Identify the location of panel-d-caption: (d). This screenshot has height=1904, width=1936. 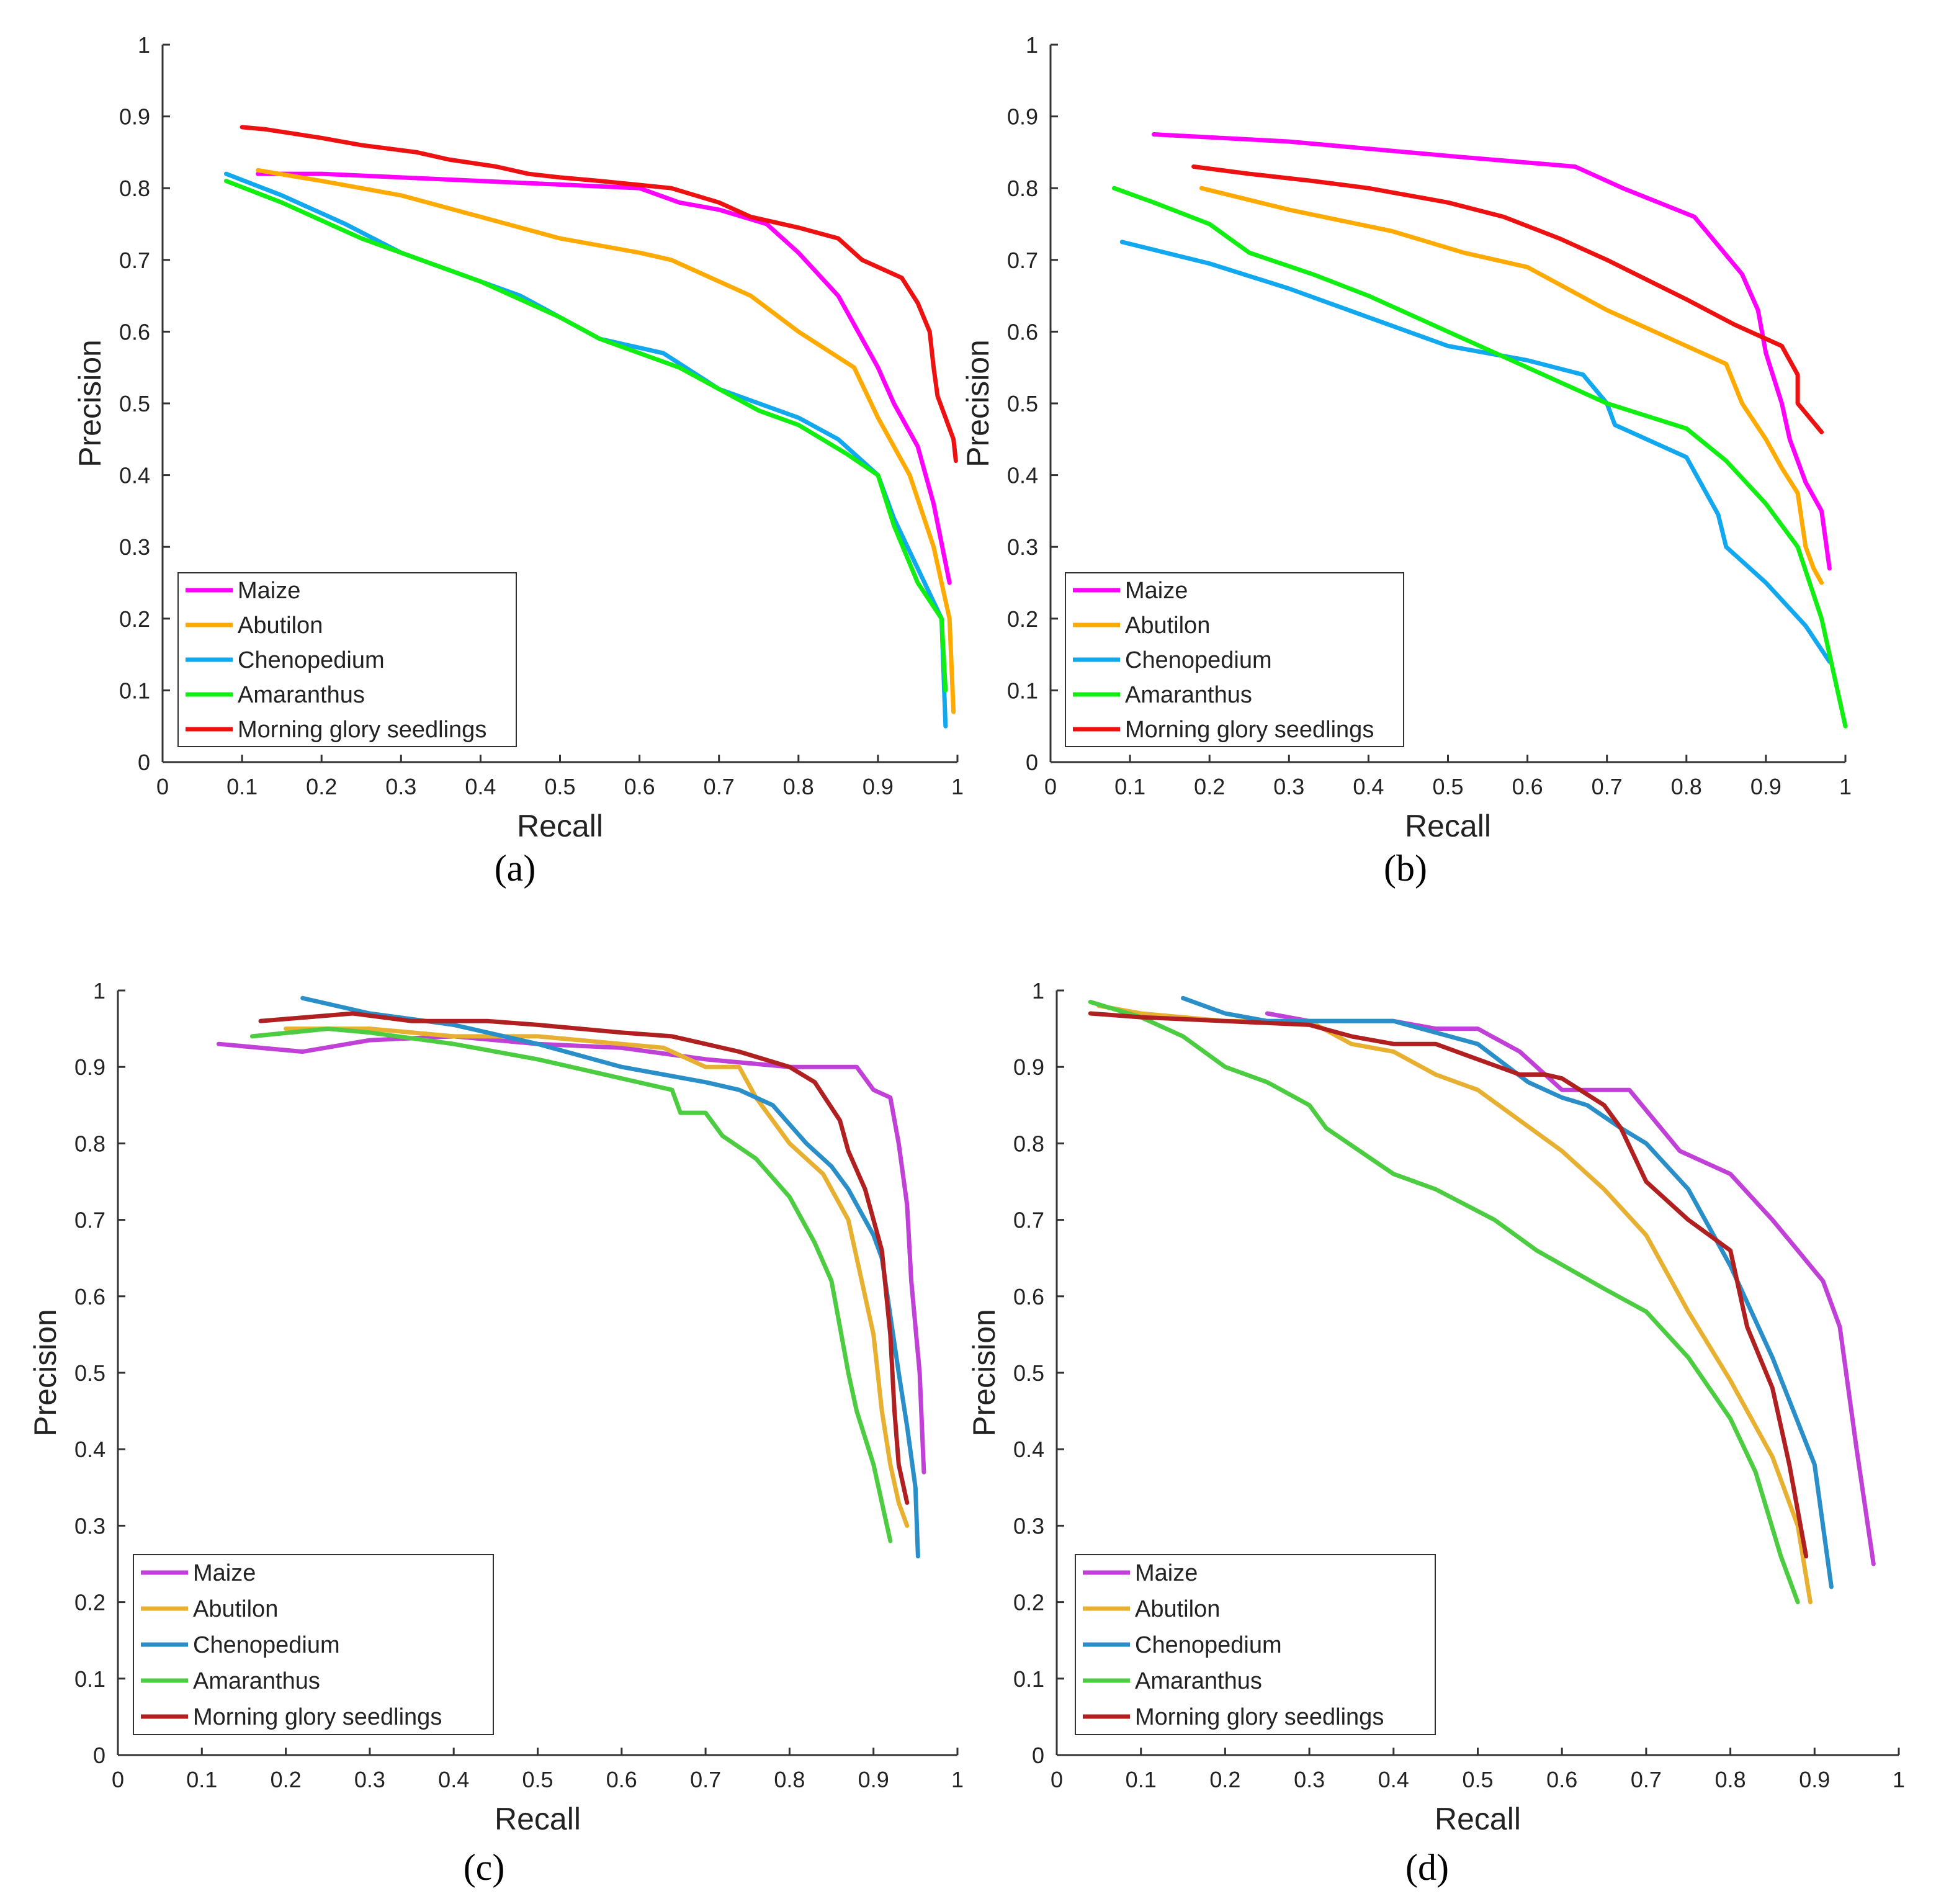
(1427, 1868).